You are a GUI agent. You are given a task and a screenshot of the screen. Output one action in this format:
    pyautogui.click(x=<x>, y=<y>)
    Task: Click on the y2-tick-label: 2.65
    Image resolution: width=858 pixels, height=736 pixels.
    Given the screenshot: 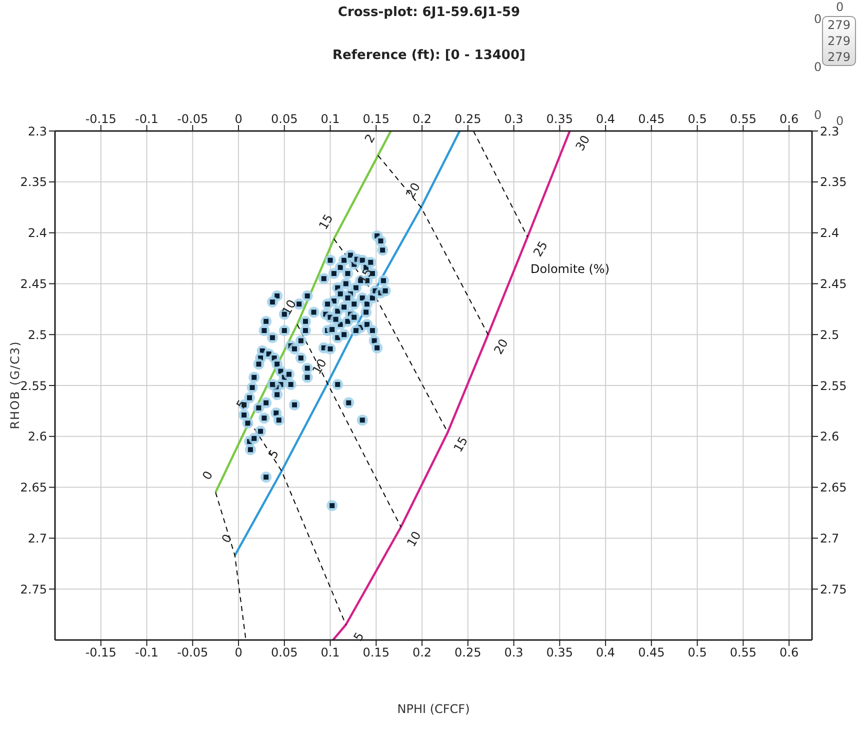 What is the action you would take?
    pyautogui.click(x=833, y=487)
    